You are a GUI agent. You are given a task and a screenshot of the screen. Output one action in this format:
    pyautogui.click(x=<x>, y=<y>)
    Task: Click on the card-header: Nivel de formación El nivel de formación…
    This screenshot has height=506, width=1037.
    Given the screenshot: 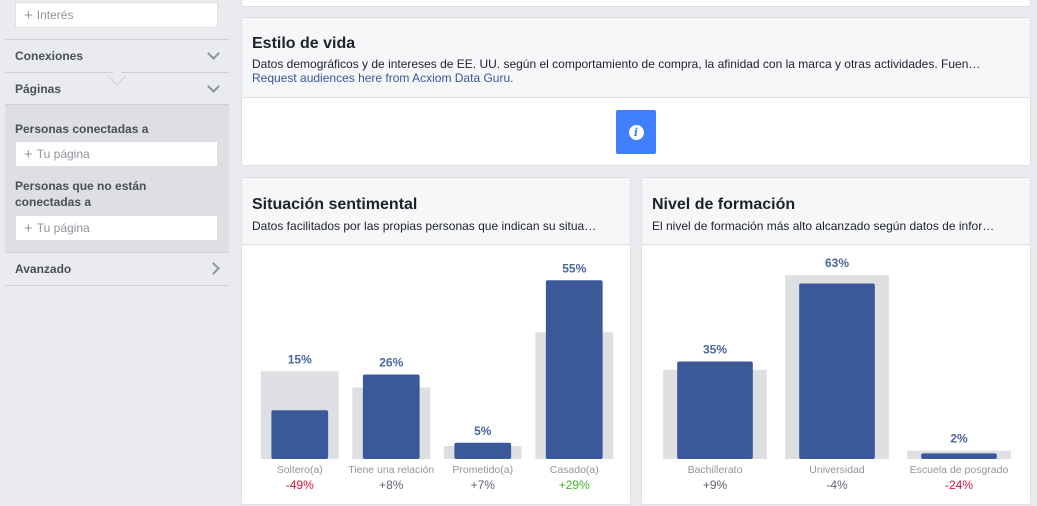 What is the action you would take?
    pyautogui.click(x=836, y=211)
    